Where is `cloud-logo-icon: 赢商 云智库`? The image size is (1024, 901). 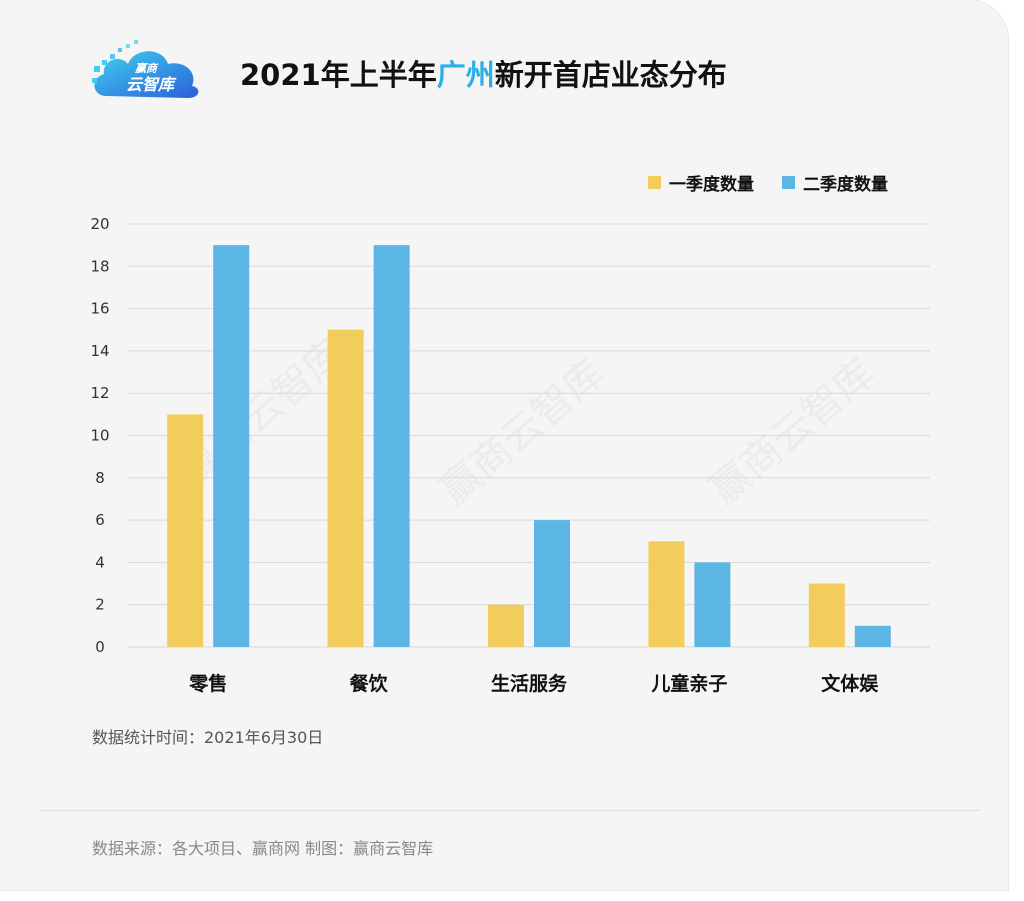 cloud-logo-icon: 赢商 云智库 is located at coordinates (145, 69).